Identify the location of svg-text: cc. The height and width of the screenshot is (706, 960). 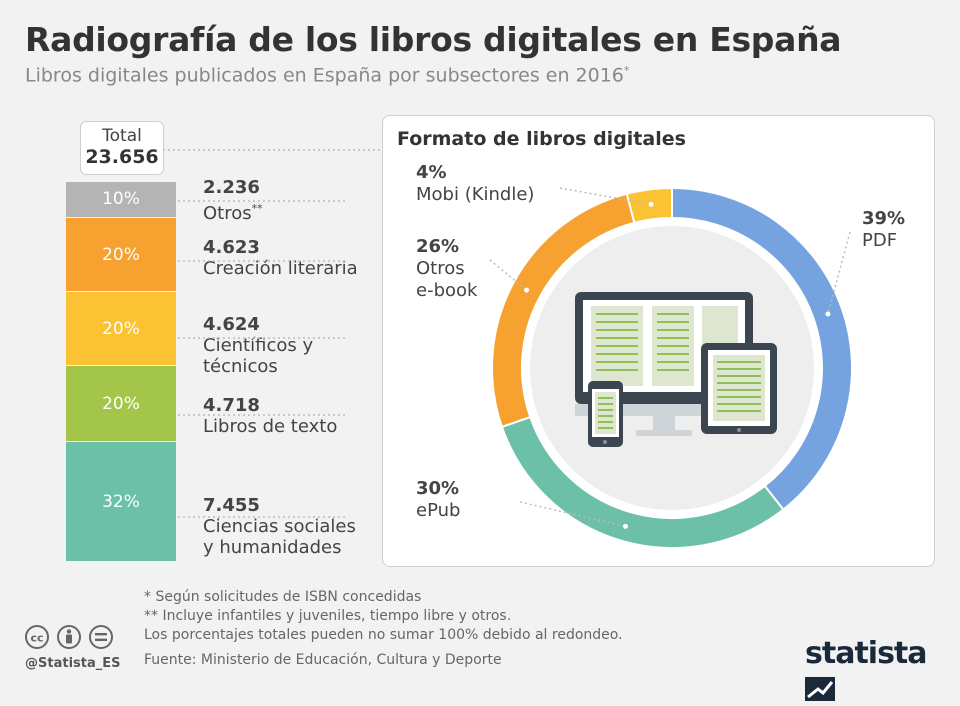
(36, 638).